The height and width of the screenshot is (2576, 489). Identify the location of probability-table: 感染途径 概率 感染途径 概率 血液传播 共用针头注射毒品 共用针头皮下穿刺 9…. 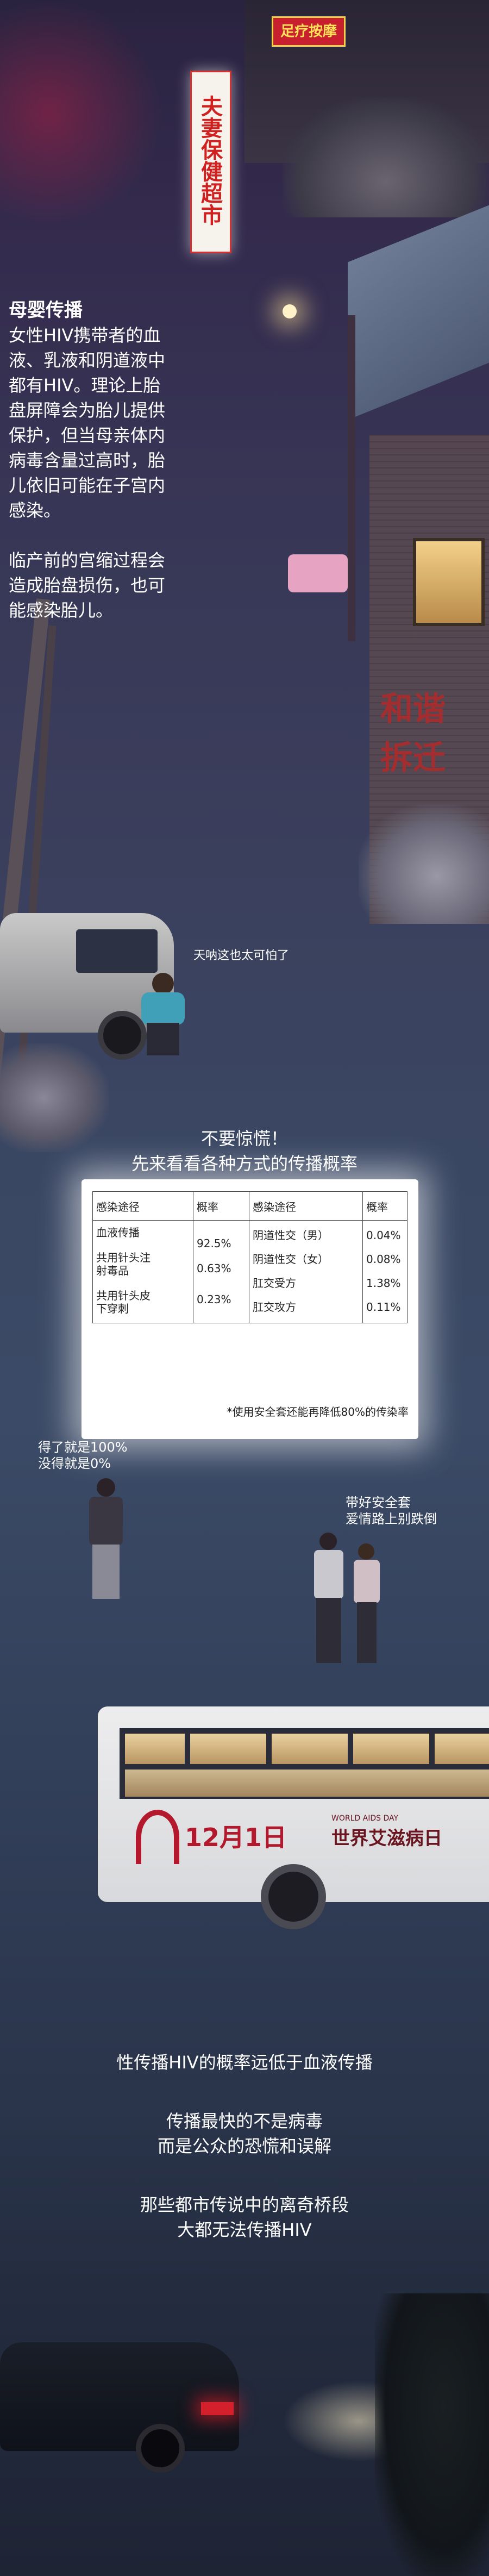
(250, 1257).